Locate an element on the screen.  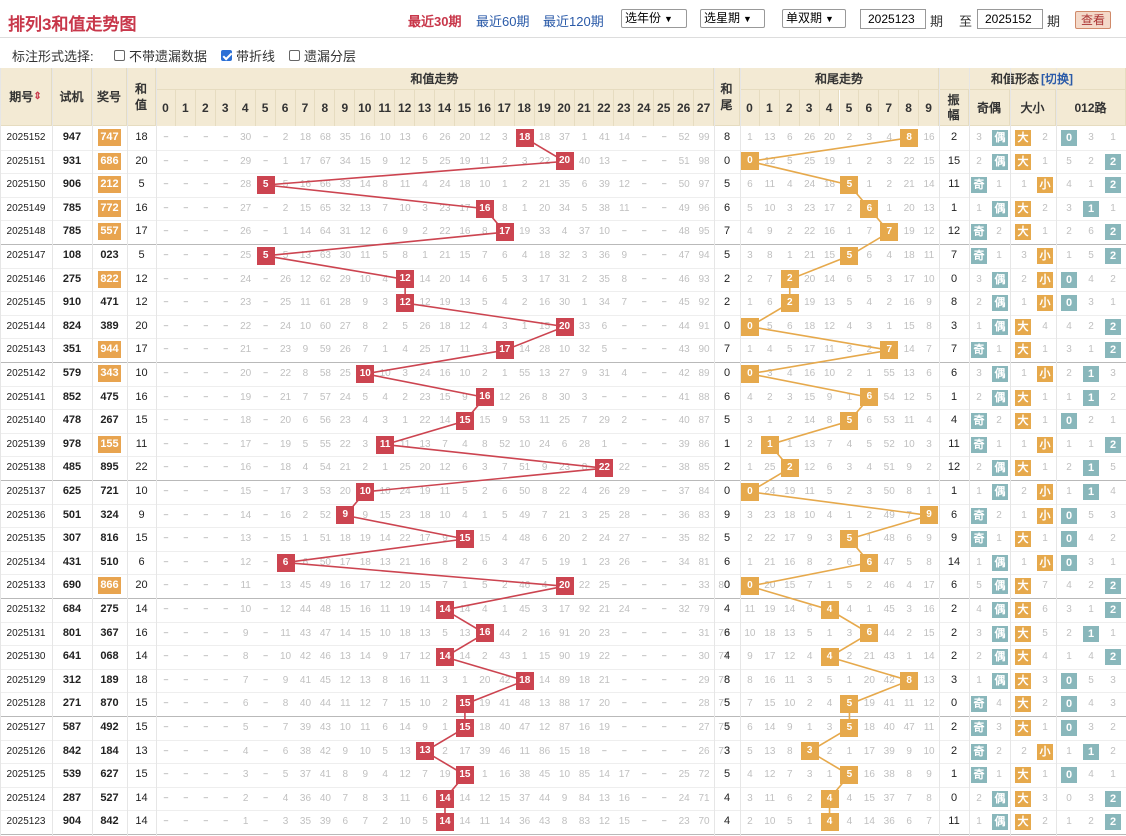
oddeven-tag: 偶 is located at coordinates (1000, 279).